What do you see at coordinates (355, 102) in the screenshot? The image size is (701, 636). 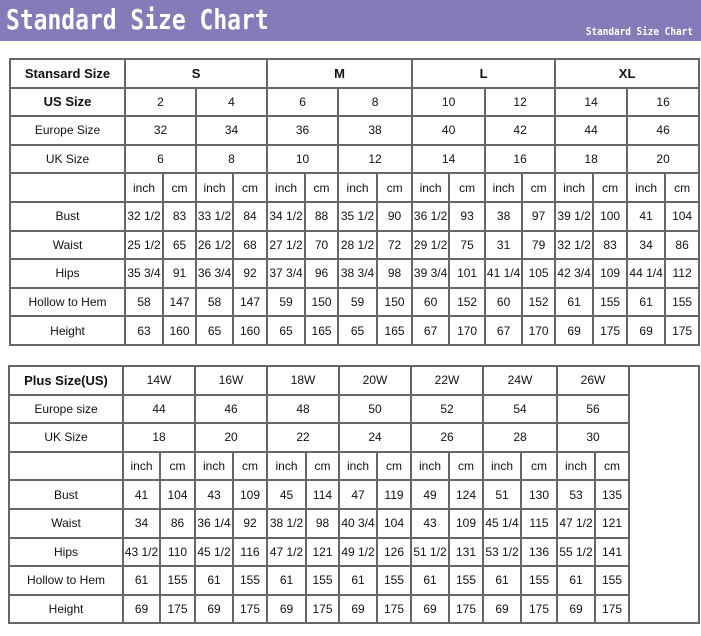 I see `us-size-row: US Size 2 4 6 8 10 12 14 16` at bounding box center [355, 102].